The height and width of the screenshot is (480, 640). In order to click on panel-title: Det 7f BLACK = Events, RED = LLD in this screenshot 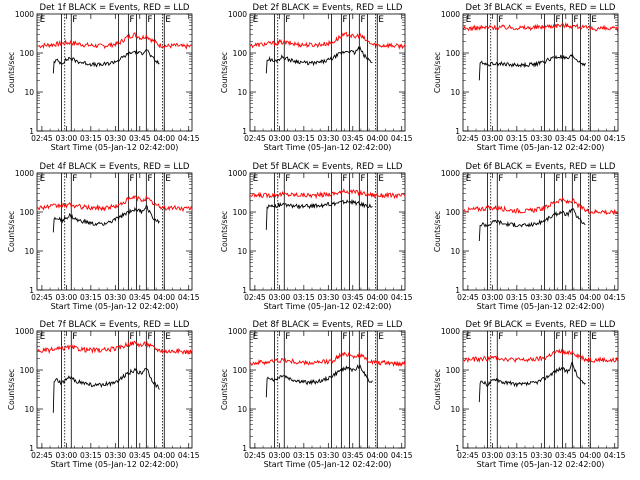, I will do `click(115, 325)`.